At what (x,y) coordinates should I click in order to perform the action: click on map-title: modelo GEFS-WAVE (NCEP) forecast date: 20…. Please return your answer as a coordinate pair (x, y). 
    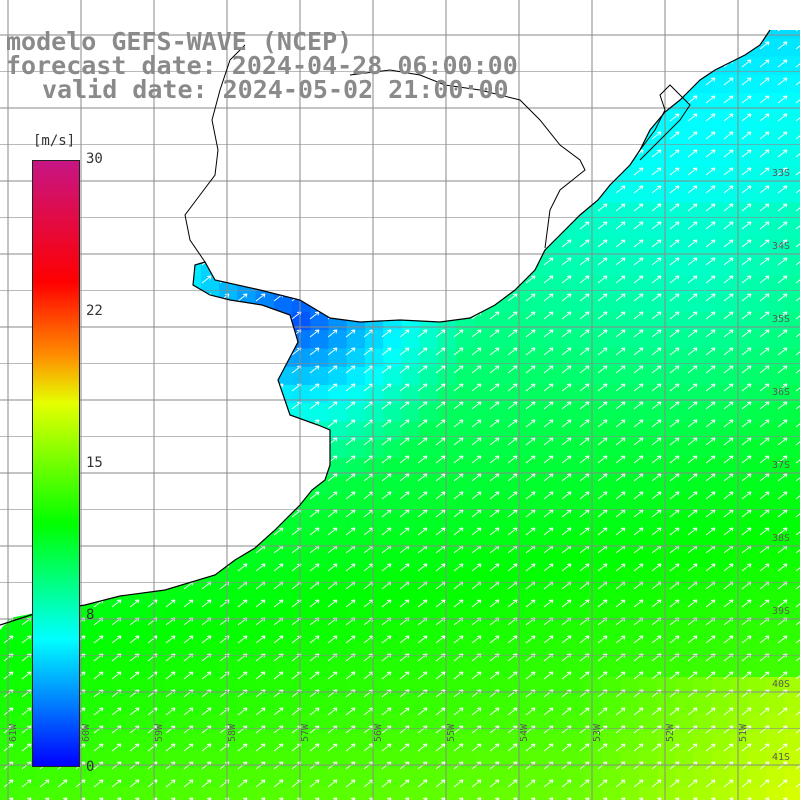
    Looking at the image, I should click on (262, 65).